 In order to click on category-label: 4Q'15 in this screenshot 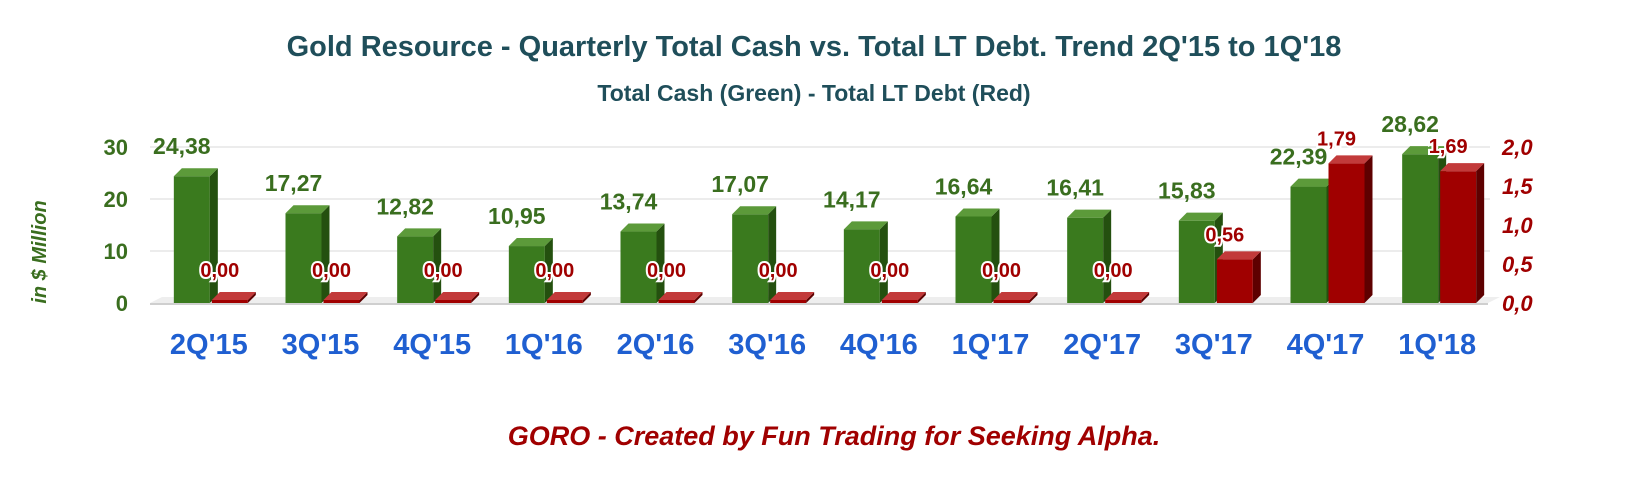, I will do `click(432, 345)`.